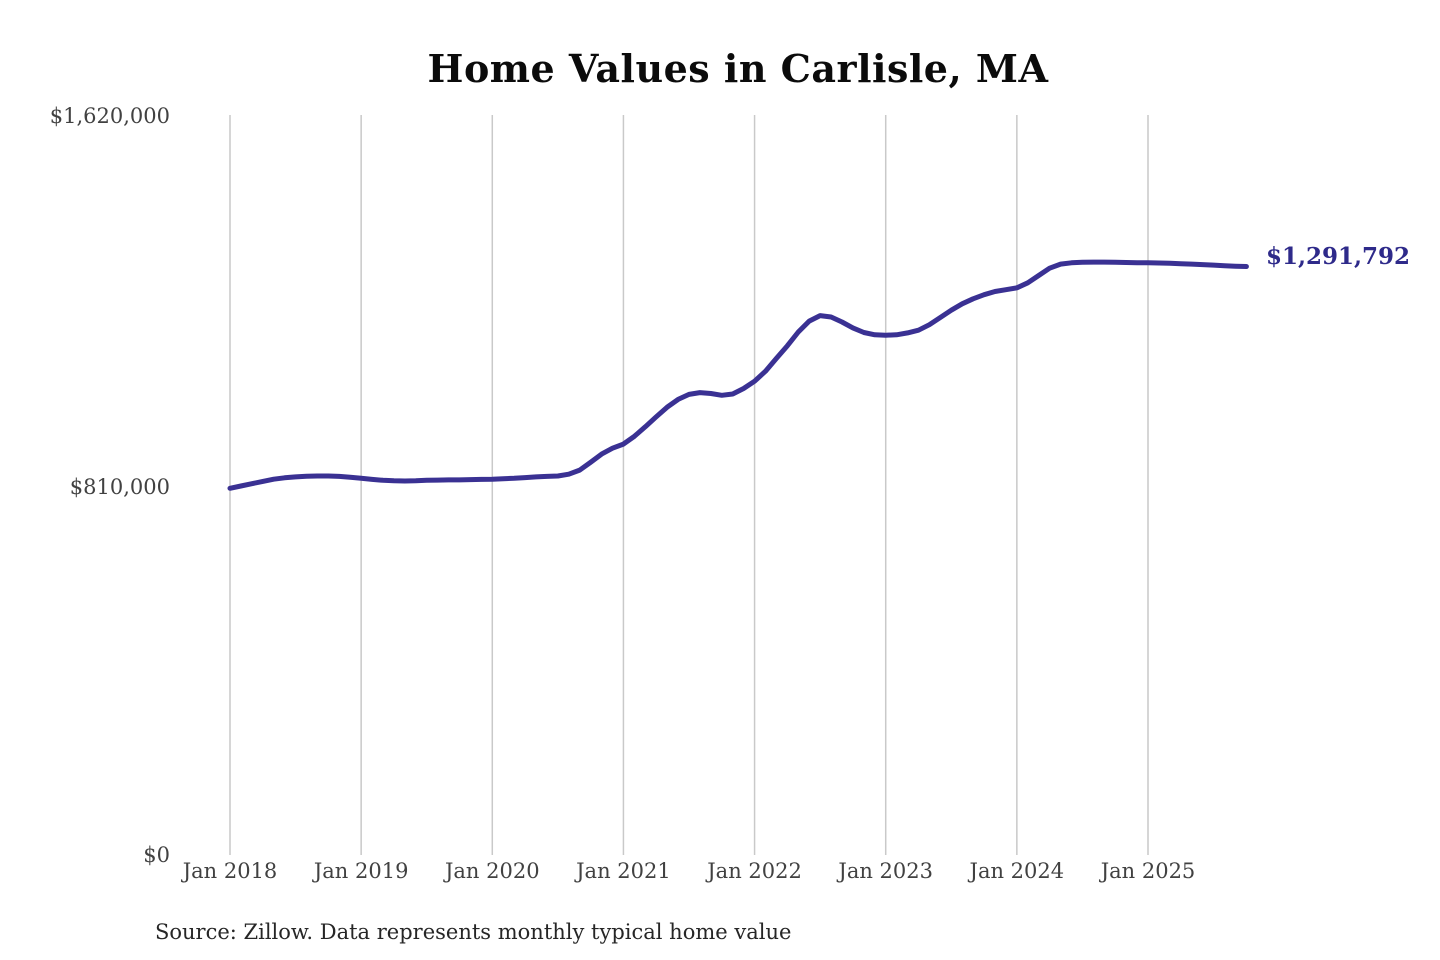 This screenshot has height=960, width=1440. Describe the element at coordinates (230, 871) in the screenshot. I see `x-tick-label-jan-2018: Jan 2018` at that location.